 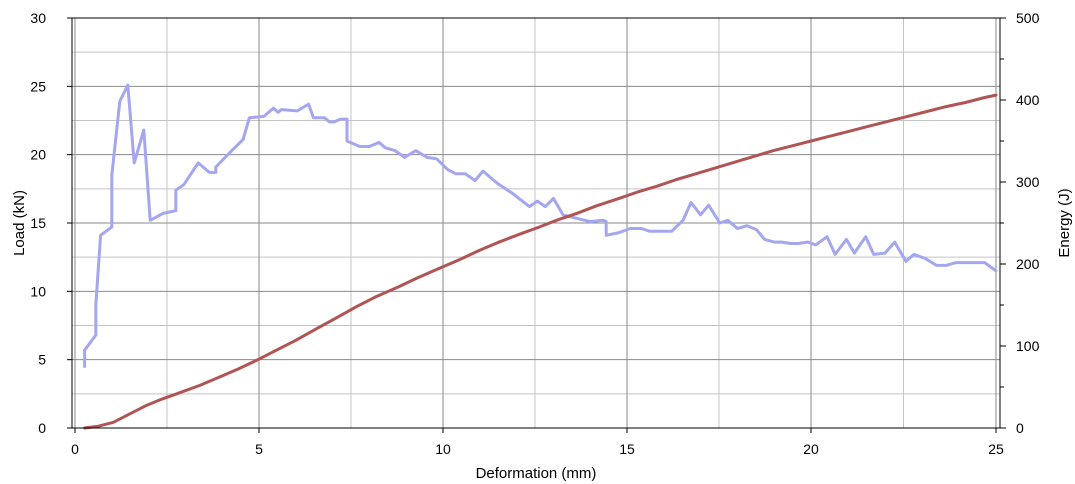 What do you see at coordinates (38, 18) in the screenshot?
I see `y-left-tick-label: 30` at bounding box center [38, 18].